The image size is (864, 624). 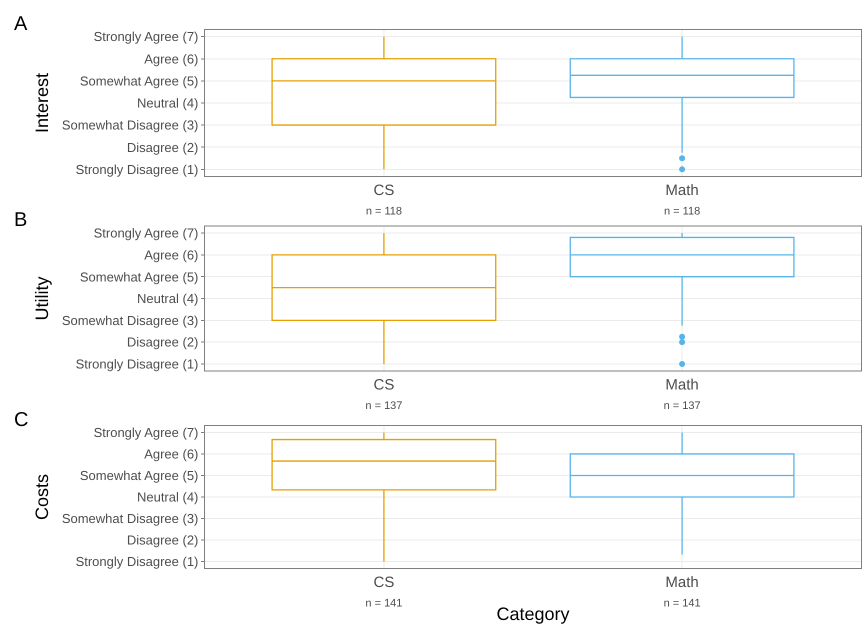 I want to click on x-axis-title: Category, so click(x=533, y=614).